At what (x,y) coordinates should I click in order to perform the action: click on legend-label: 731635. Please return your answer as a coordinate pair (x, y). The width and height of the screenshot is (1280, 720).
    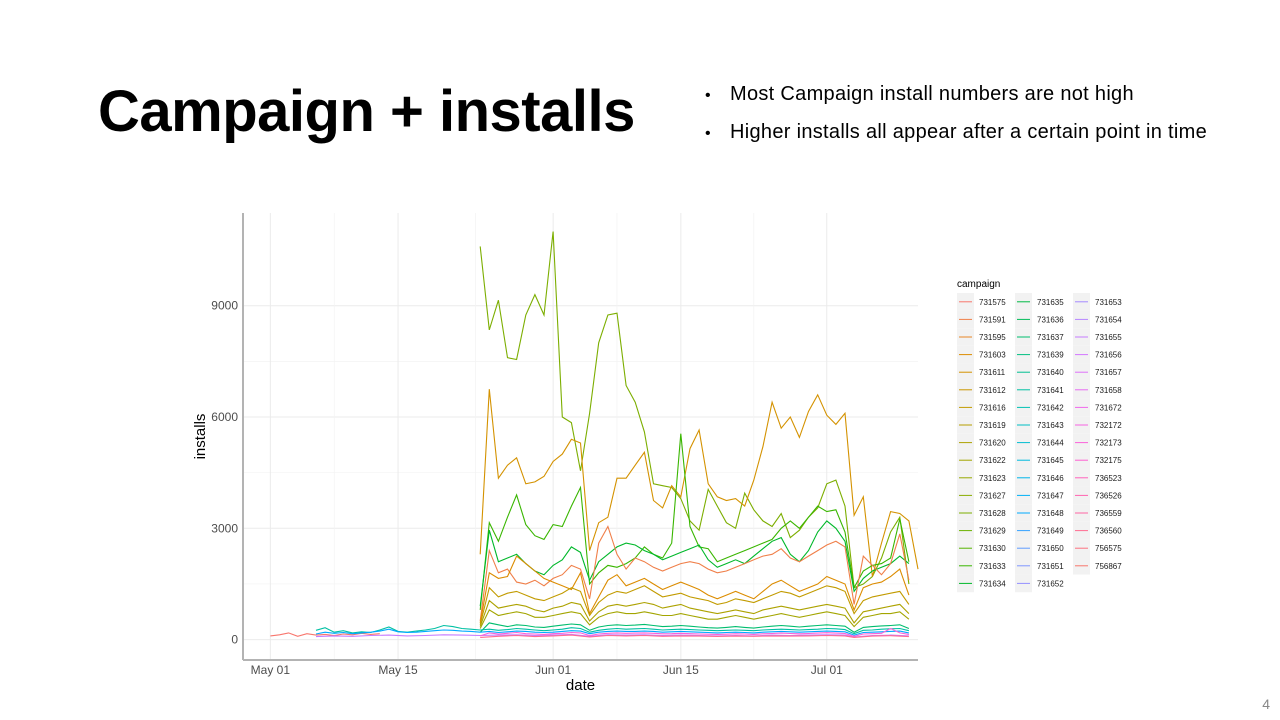
    Looking at the image, I should click on (1050, 302).